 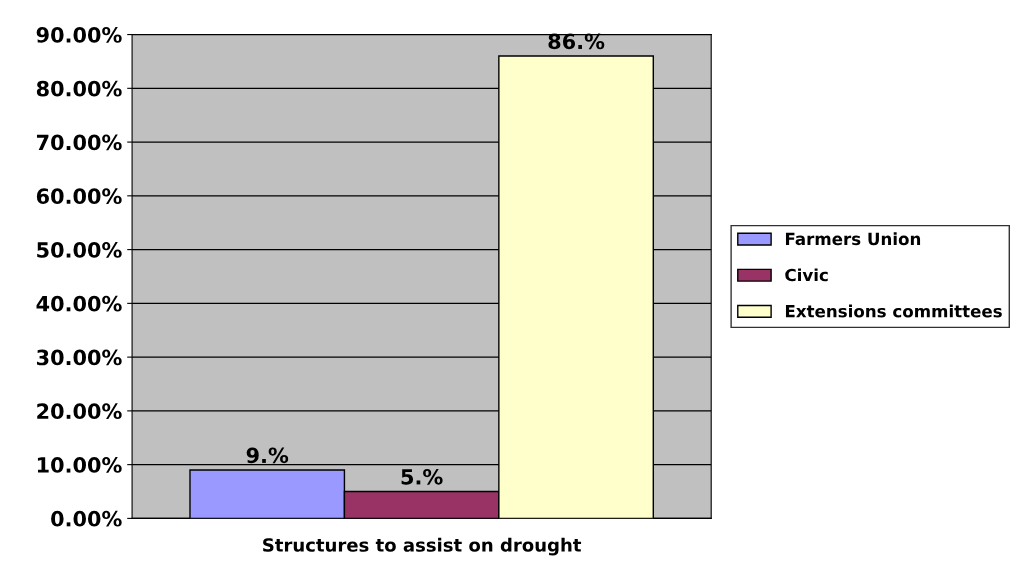 I want to click on y-tick-label: 20.00%, so click(x=79, y=411).